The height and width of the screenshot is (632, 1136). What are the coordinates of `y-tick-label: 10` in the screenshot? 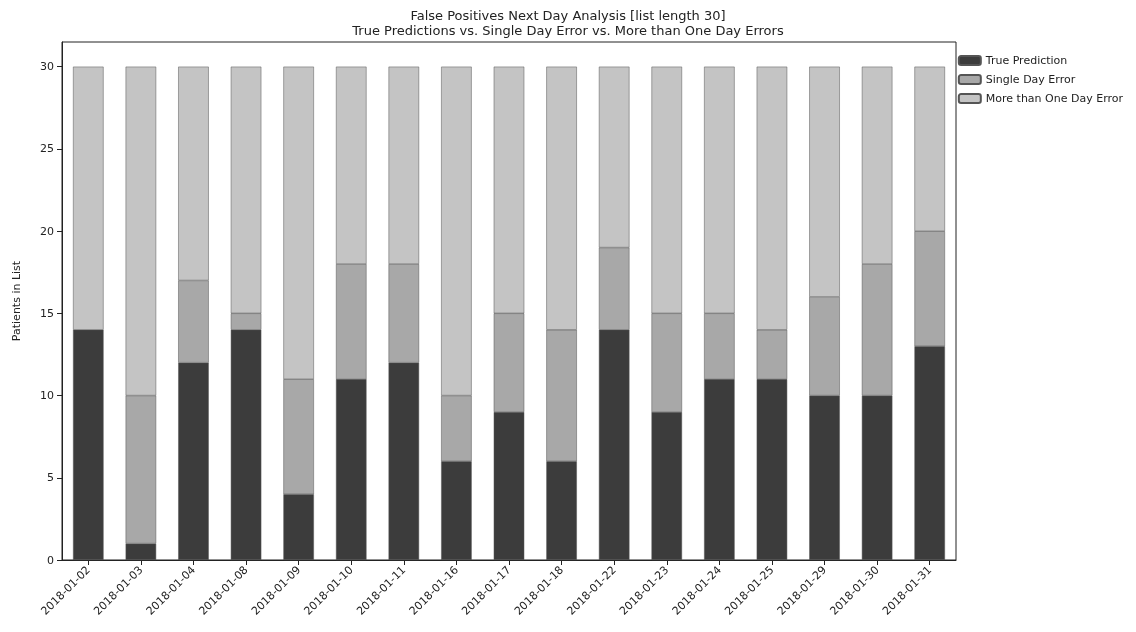 It's located at (47, 396).